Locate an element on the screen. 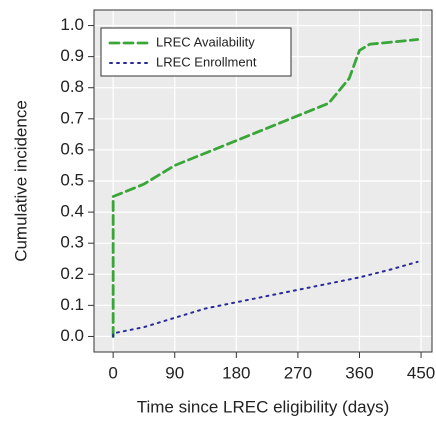 Image resolution: width=436 pixels, height=421 pixels. y-tick-label: 0.8 is located at coordinates (72, 86).